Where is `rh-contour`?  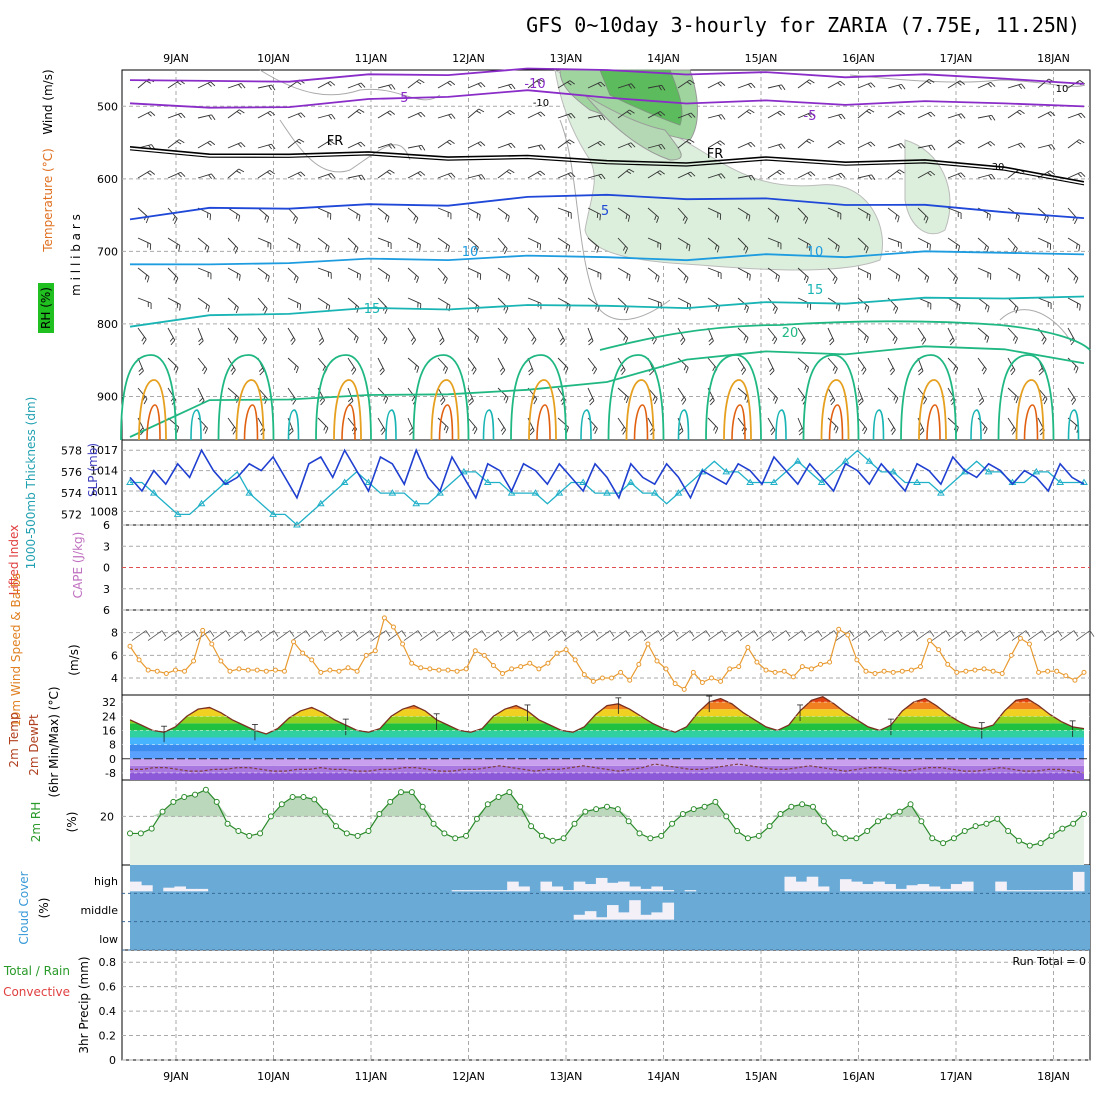
rh-contour is located at coordinates (1035, 325).